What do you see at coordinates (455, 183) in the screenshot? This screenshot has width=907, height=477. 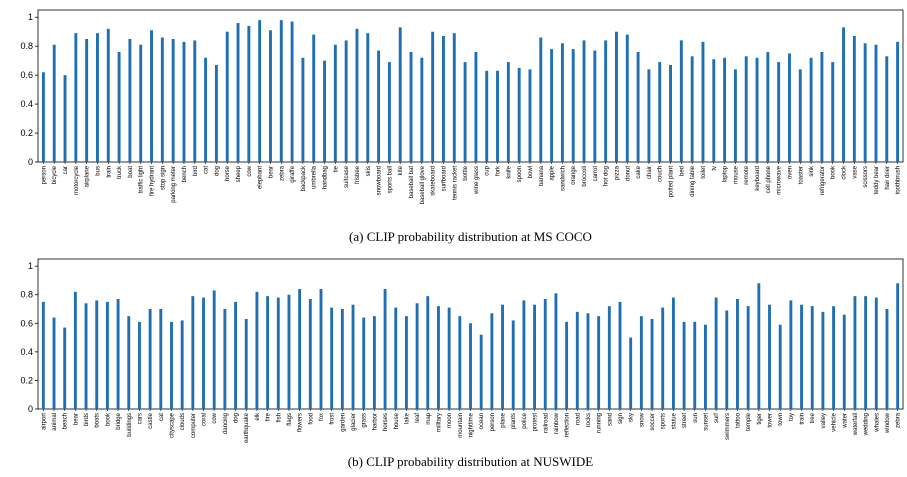 I see `category-label: tennis racket` at bounding box center [455, 183].